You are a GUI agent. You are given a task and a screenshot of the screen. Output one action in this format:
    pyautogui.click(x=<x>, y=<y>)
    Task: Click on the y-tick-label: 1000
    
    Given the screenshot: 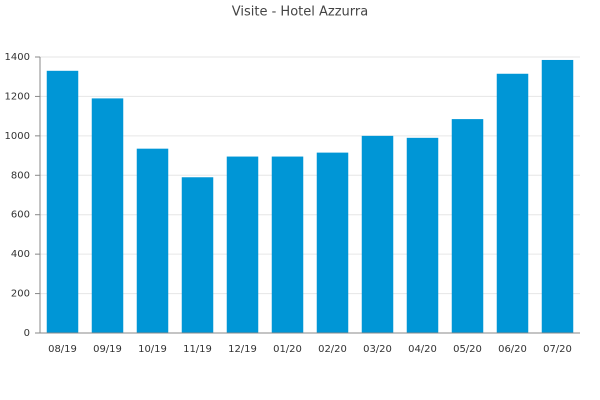 What is the action you would take?
    pyautogui.click(x=17, y=136)
    